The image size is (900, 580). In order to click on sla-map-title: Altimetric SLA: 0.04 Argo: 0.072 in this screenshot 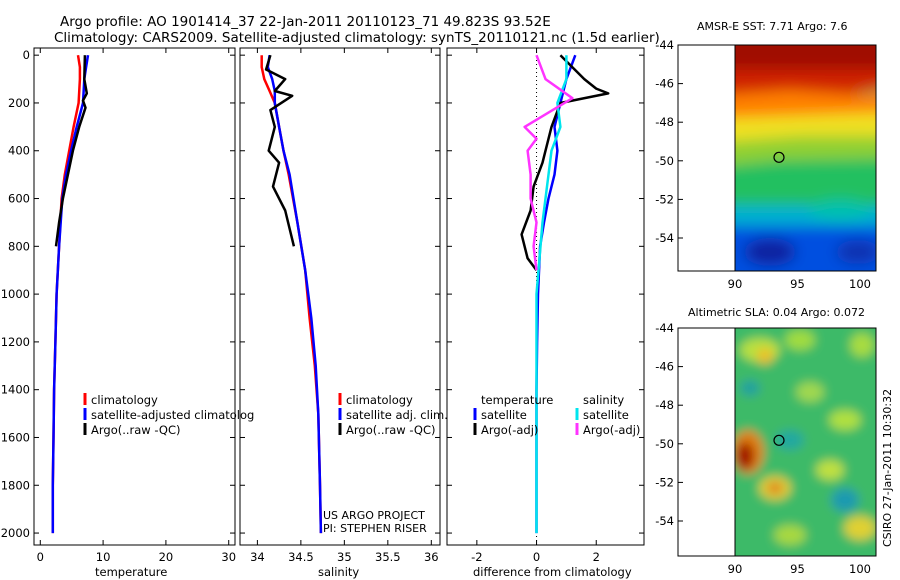, I will do `click(776, 312)`.